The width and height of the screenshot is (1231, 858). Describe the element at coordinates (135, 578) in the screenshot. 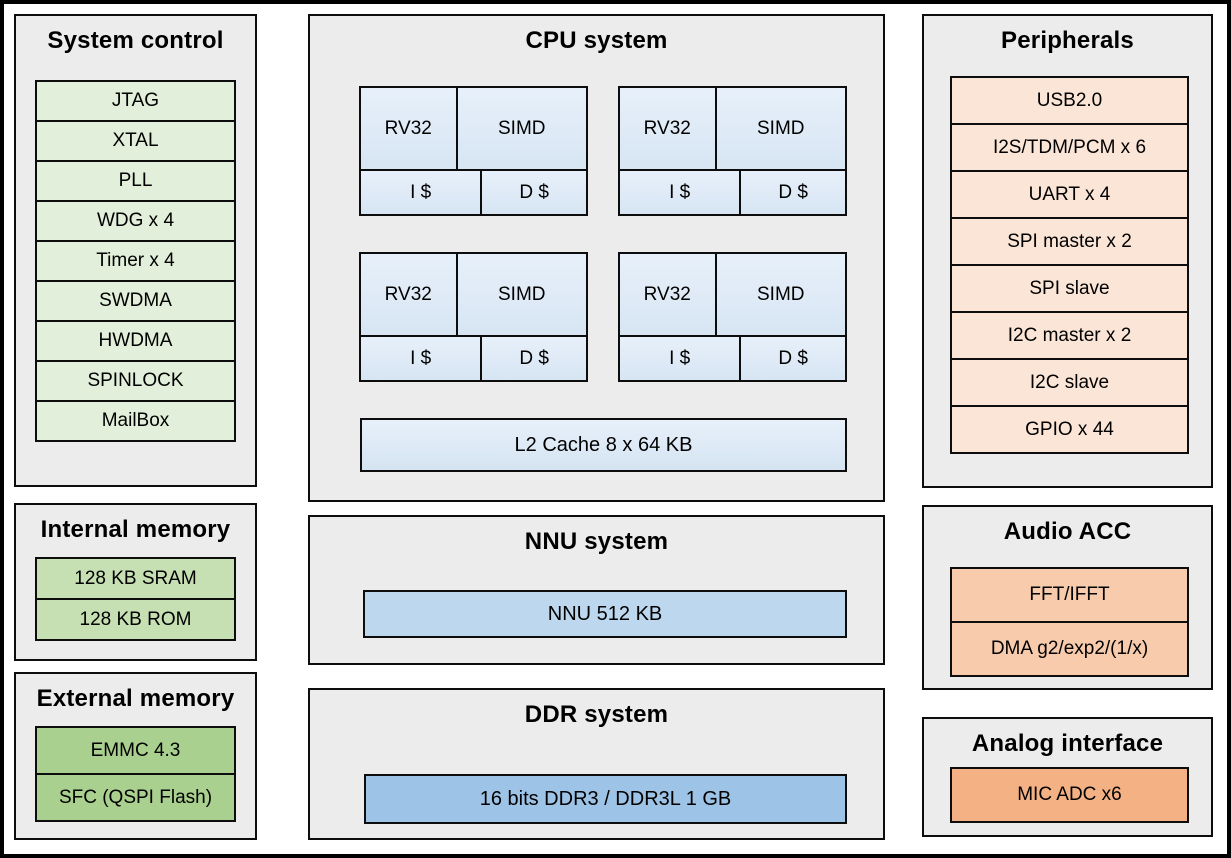

I see `block-sram: 128 KB SRAM` at that location.